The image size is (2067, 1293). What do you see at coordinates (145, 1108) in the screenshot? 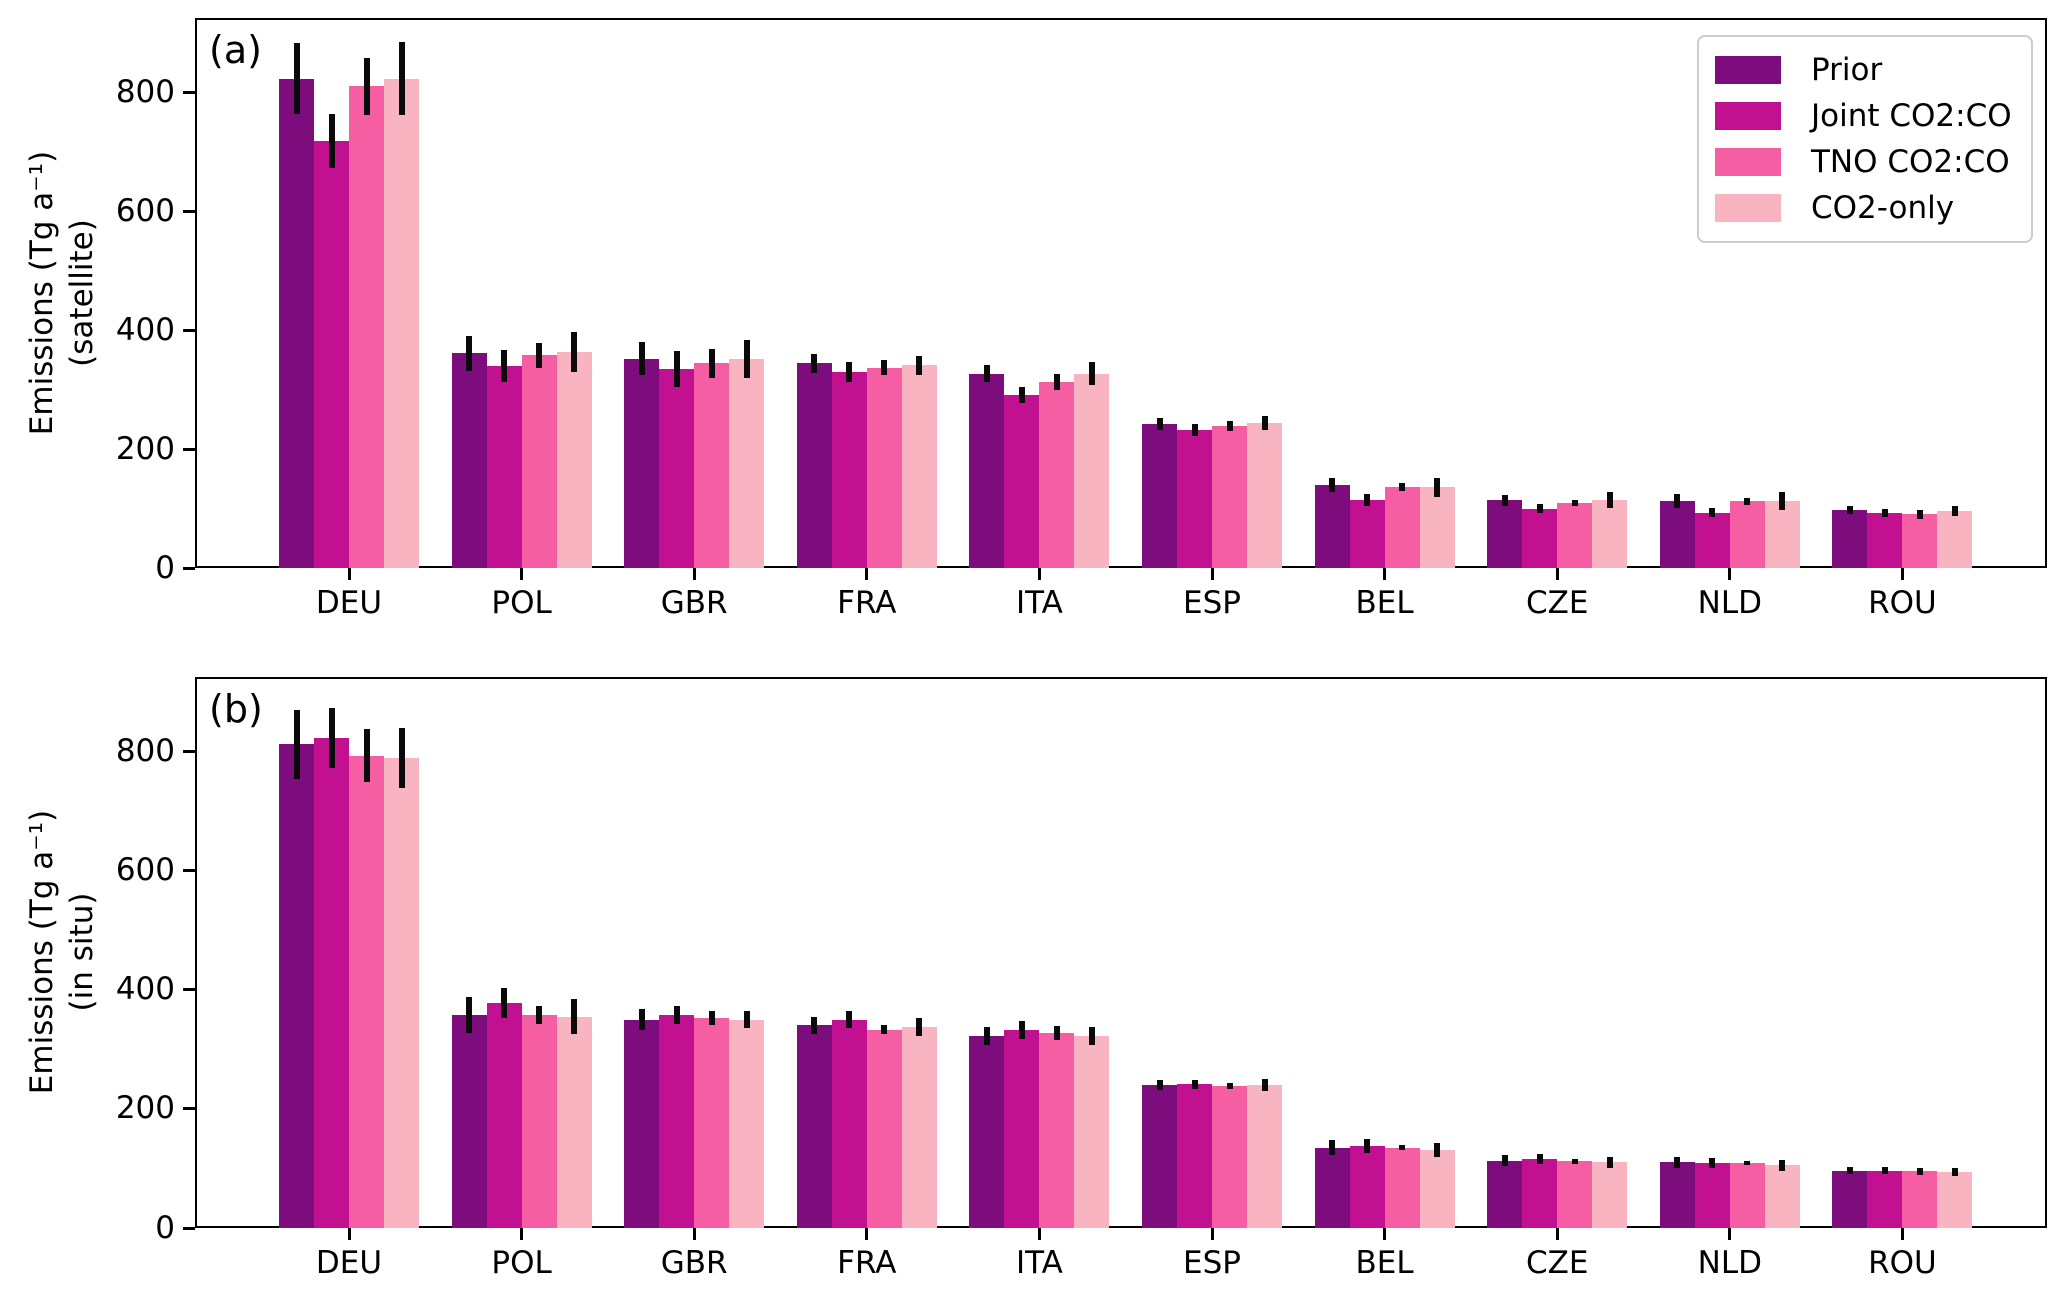
I see `y-axis-tick-label: 200` at bounding box center [145, 1108].